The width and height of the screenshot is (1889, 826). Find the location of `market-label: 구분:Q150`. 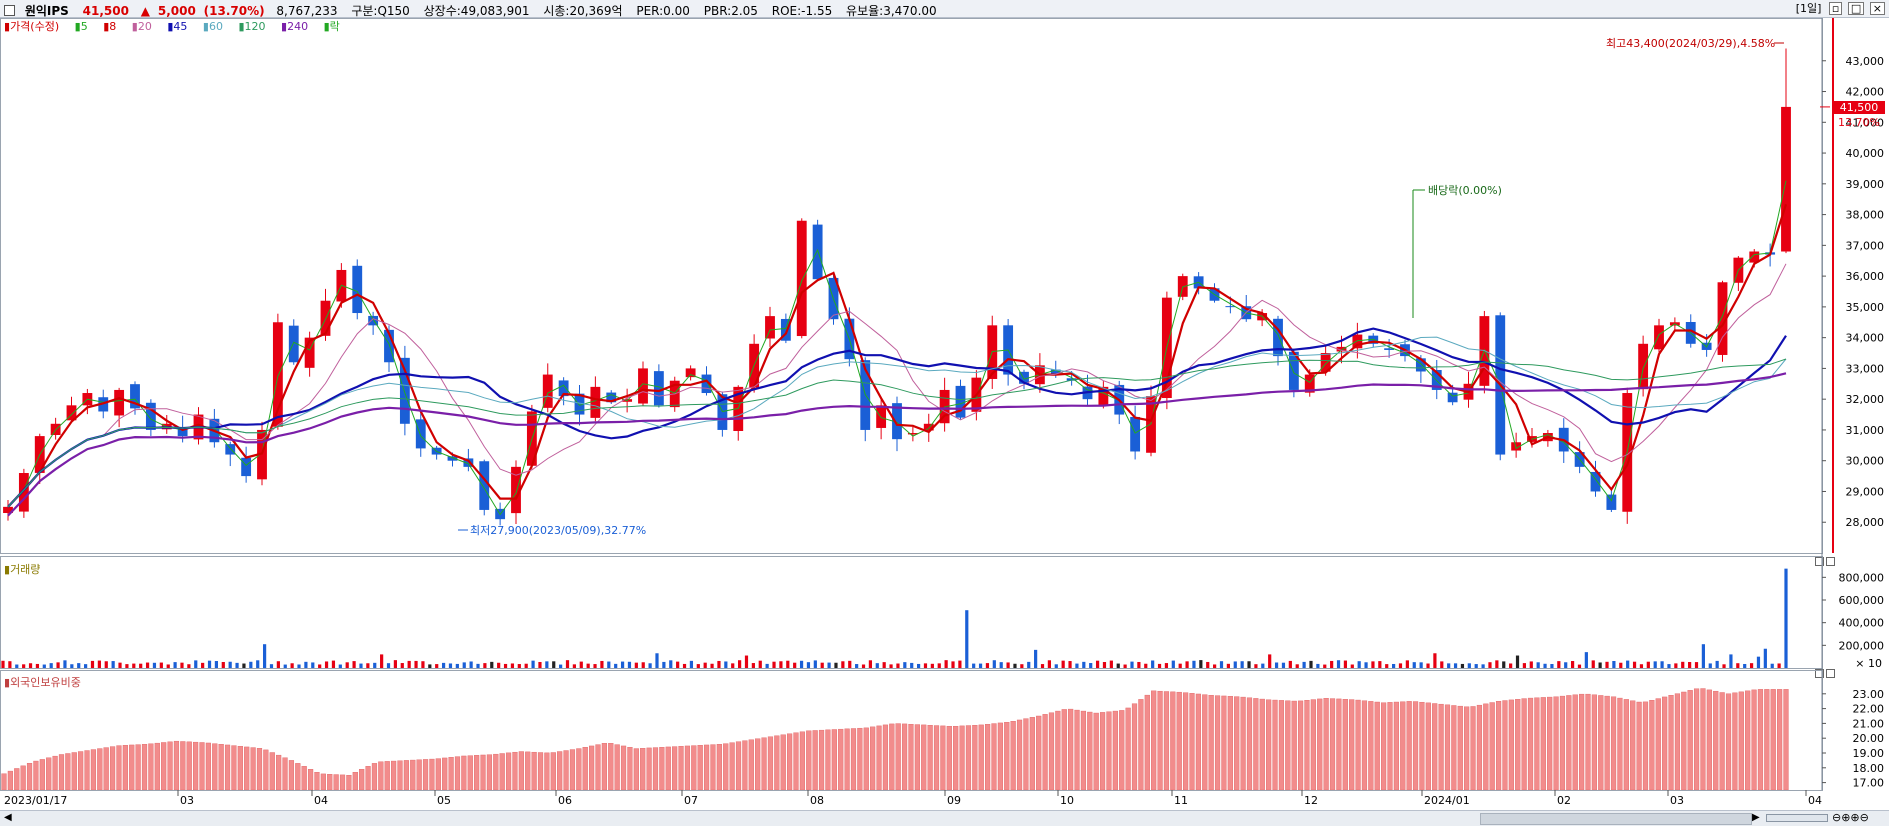

market-label: 구분:Q150 is located at coordinates (380, 11).